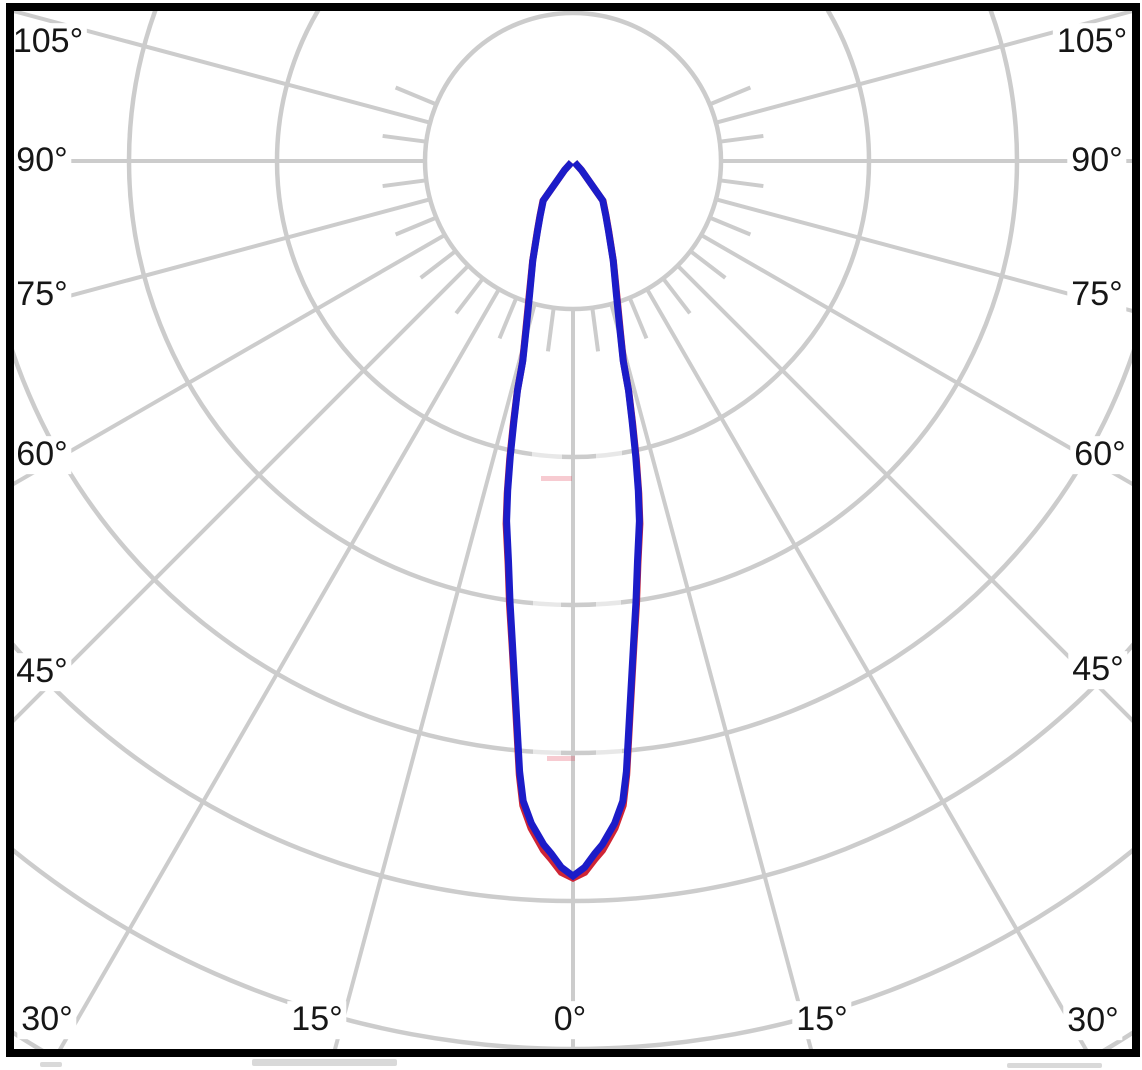 The width and height of the screenshot is (1142, 1070). Describe the element at coordinates (577, 605) in the screenshot. I see `grid-artifacts` at that location.